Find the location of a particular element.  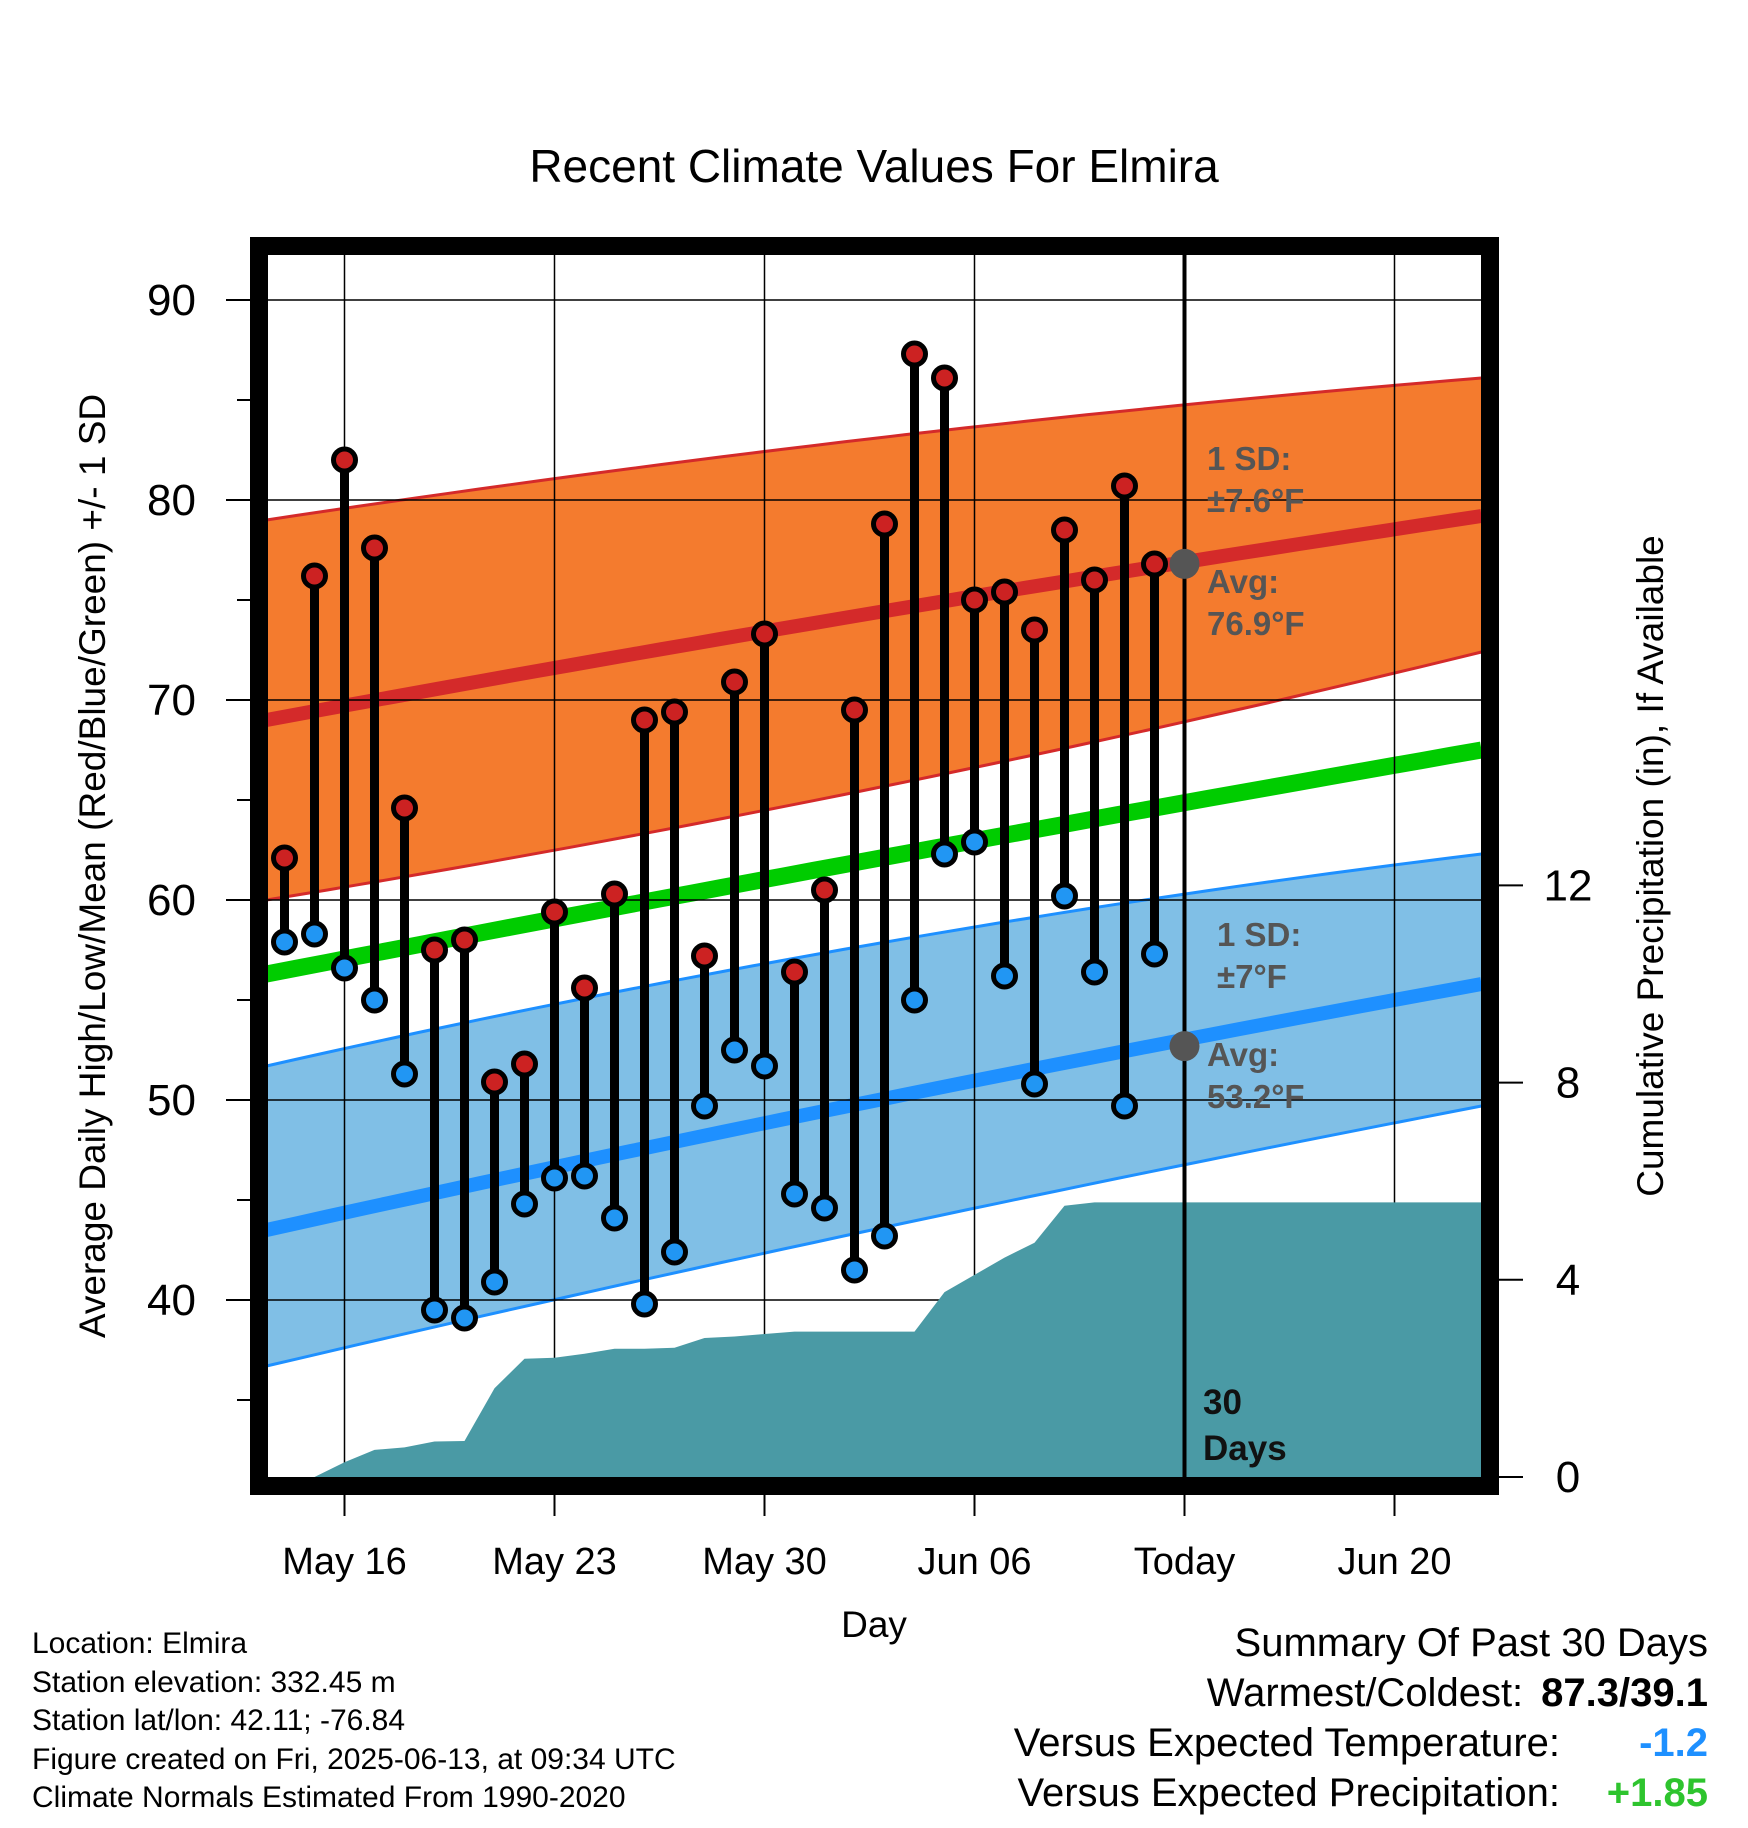

y-tick-label: 60 is located at coordinates (171, 900).